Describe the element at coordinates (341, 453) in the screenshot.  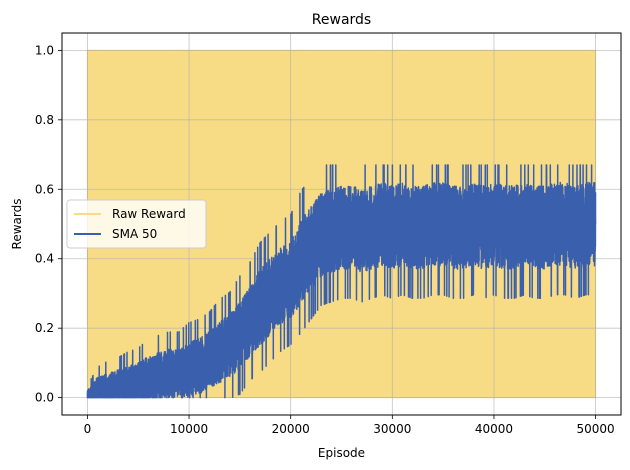
I see `x-axis-label: Episode` at that location.